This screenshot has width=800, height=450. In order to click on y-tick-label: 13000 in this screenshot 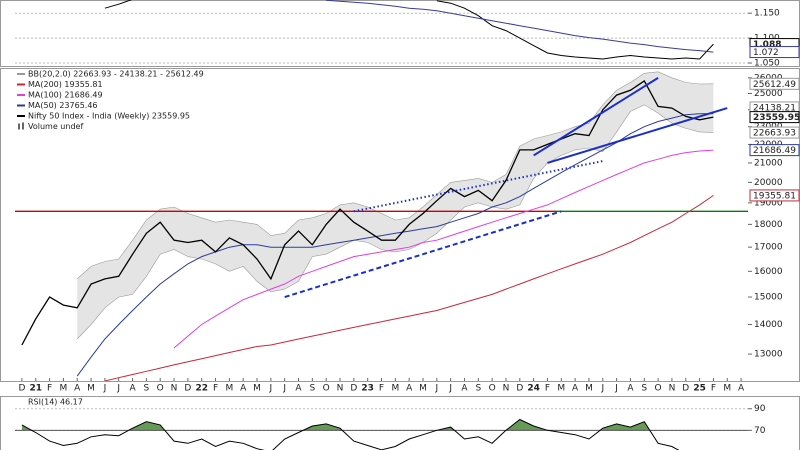, I will do `click(768, 355)`.